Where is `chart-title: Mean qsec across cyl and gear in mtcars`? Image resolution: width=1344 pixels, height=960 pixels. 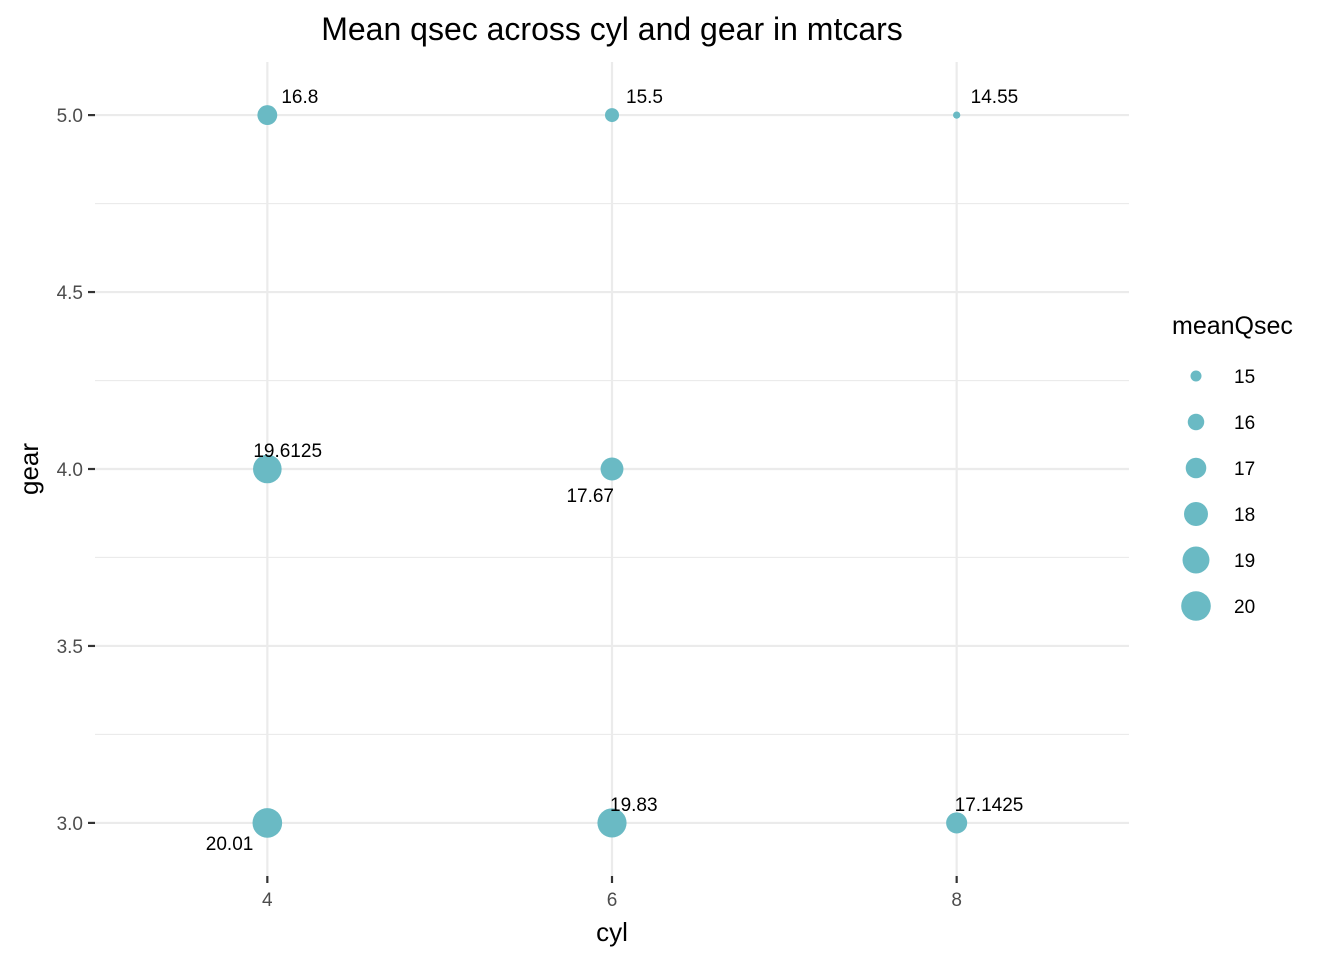 chart-title: Mean qsec across cyl and gear in mtcars is located at coordinates (612, 29).